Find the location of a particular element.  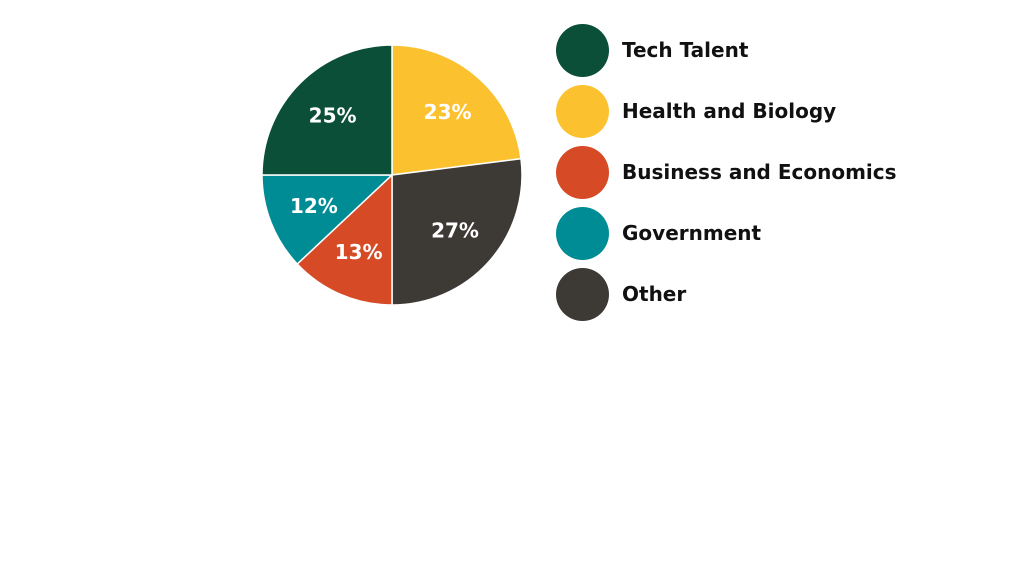

pie-slice-business-and-economics is located at coordinates (344, 239).